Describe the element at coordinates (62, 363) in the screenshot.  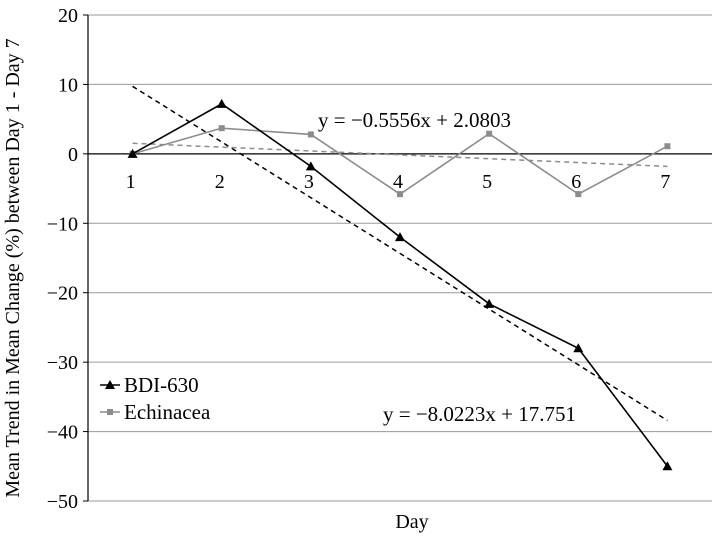
I see `y-tick-label: −30` at that location.